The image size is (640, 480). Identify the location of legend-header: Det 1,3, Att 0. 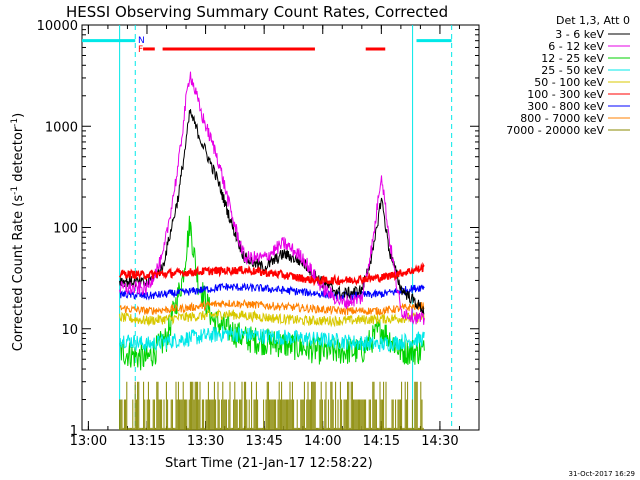
(593, 20).